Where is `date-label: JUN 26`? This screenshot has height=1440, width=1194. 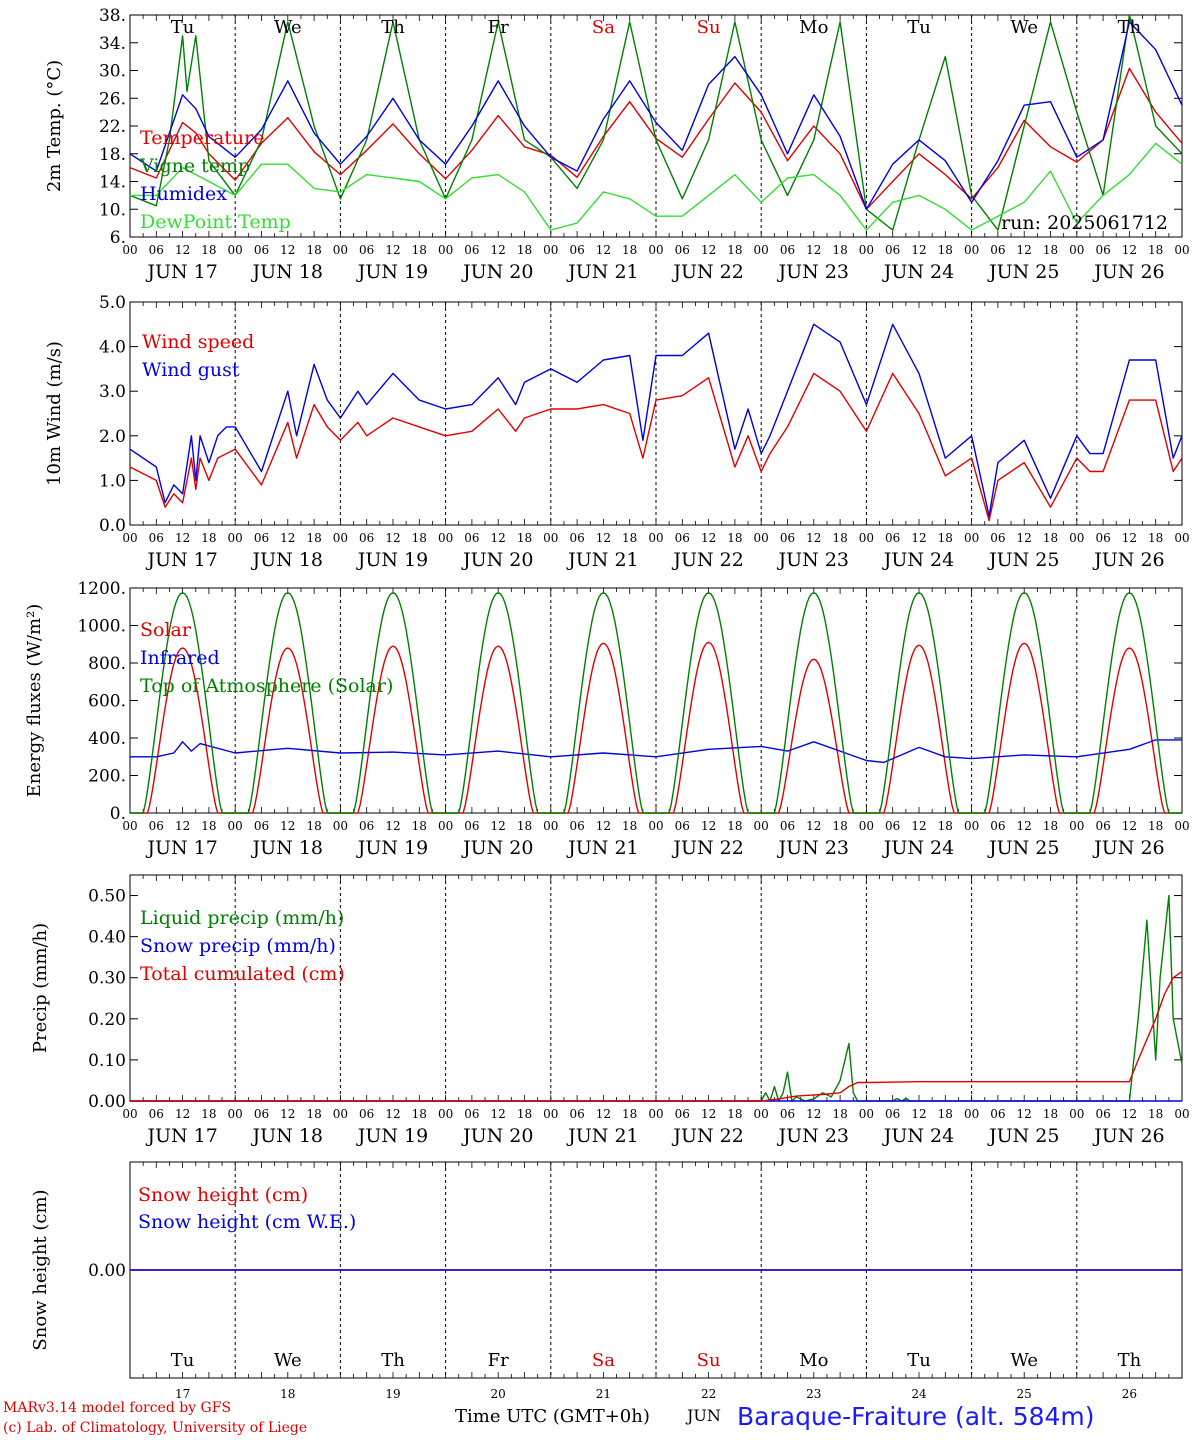 date-label: JUN 26 is located at coordinates (1128, 272).